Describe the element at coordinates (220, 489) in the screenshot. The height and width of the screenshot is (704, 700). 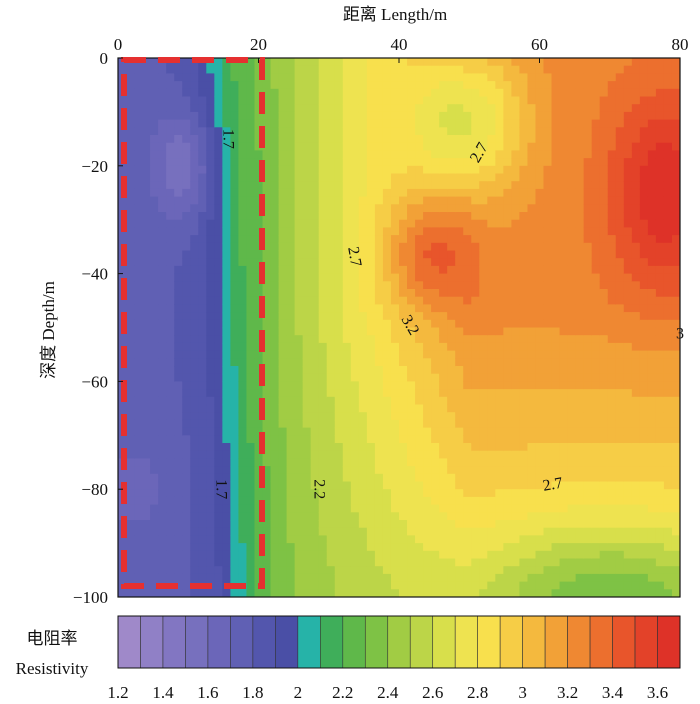
I see `contour-label: 1.7` at that location.